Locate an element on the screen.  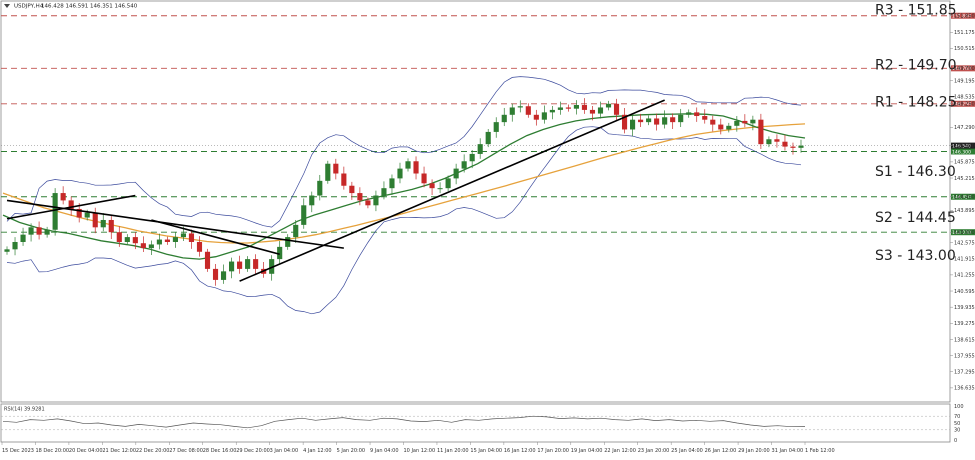
r2-price-tag is located at coordinates (963, 68).